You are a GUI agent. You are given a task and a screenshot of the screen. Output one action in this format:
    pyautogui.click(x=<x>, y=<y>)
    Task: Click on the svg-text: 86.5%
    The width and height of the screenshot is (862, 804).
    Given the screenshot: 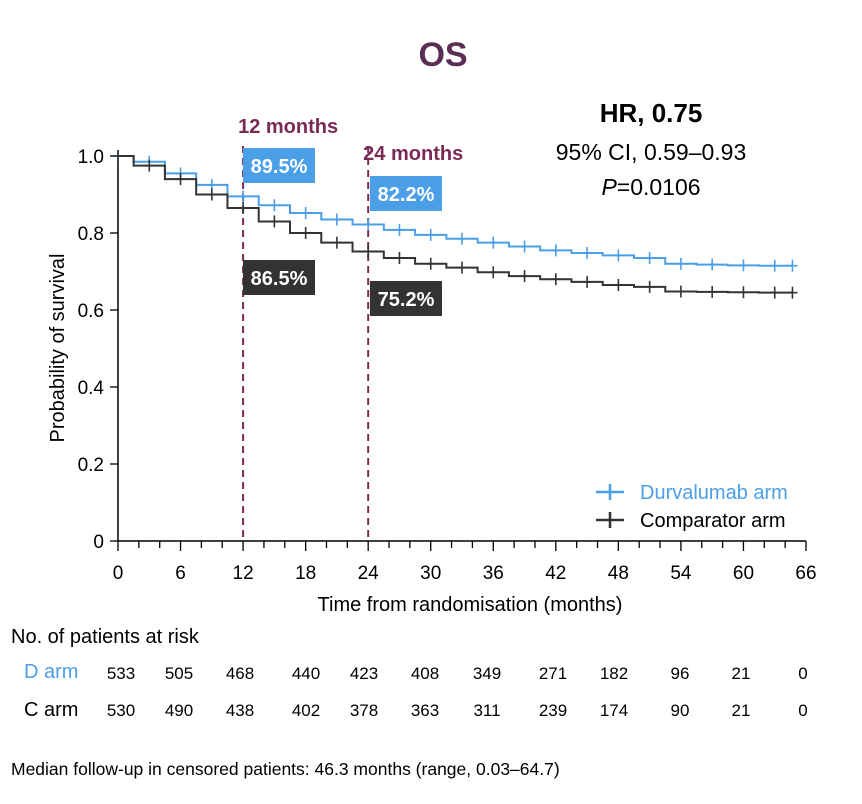 What is the action you would take?
    pyautogui.click(x=279, y=279)
    